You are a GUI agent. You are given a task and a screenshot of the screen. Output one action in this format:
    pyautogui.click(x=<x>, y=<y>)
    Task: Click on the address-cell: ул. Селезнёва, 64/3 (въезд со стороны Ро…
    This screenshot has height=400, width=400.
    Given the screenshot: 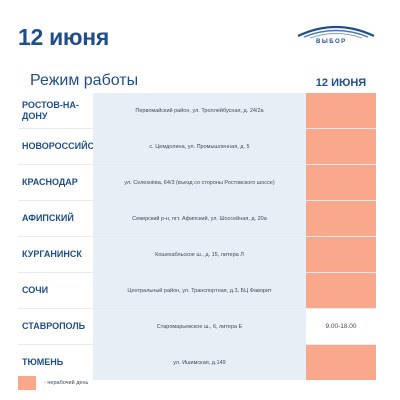 What is the action you would take?
    pyautogui.click(x=199, y=182)
    